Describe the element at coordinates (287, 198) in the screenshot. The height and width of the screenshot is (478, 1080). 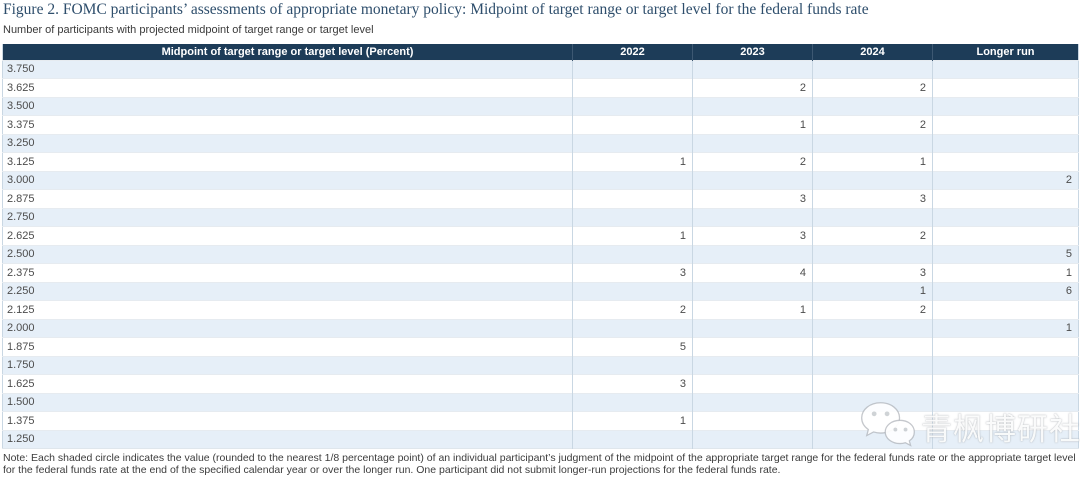
I see `rate-cell: 2.875` at that location.